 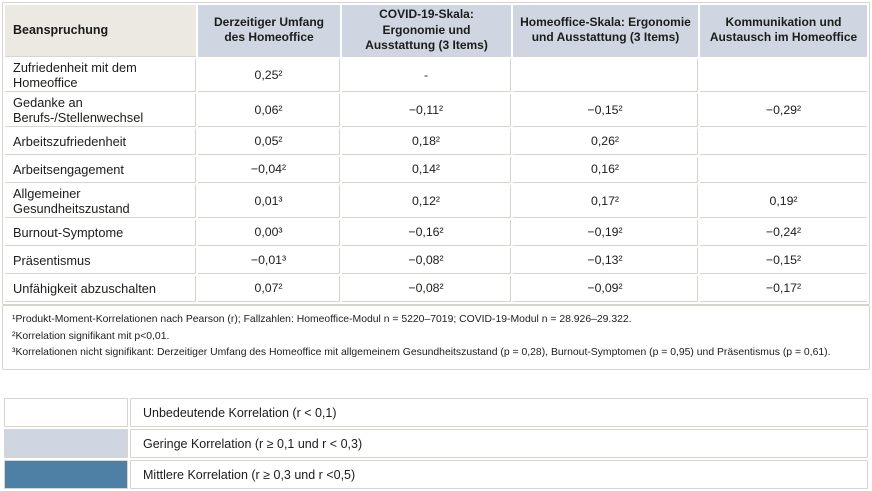 I want to click on value-cell: −0,19², so click(x=605, y=232).